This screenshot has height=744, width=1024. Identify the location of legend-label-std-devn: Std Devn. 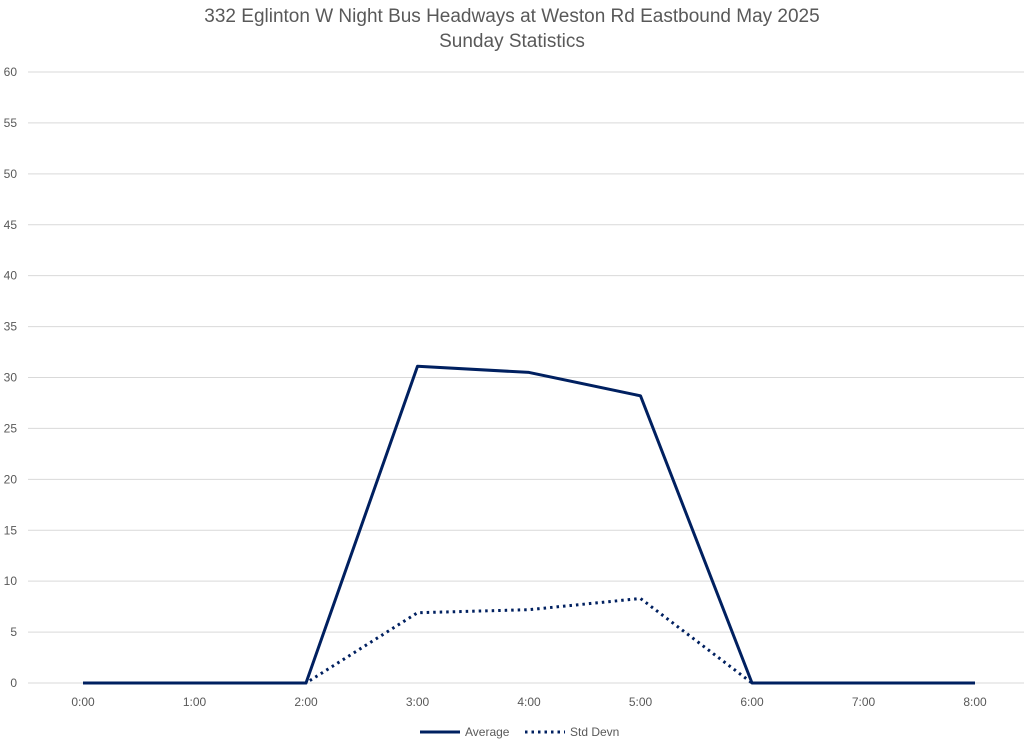
(594, 732).